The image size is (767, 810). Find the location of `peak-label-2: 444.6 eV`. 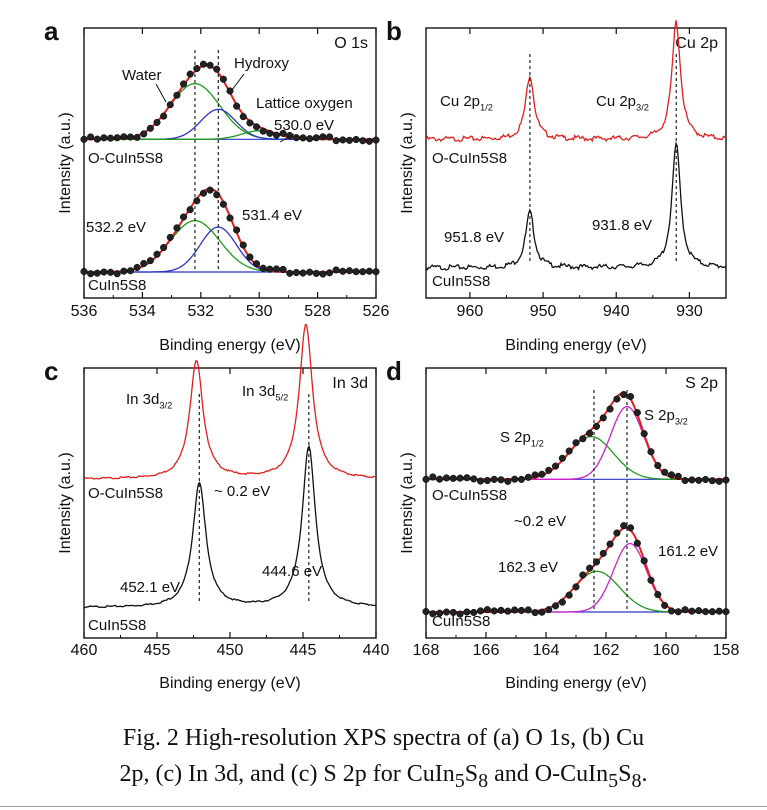

peak-label-2: 444.6 eV is located at coordinates (292, 571).